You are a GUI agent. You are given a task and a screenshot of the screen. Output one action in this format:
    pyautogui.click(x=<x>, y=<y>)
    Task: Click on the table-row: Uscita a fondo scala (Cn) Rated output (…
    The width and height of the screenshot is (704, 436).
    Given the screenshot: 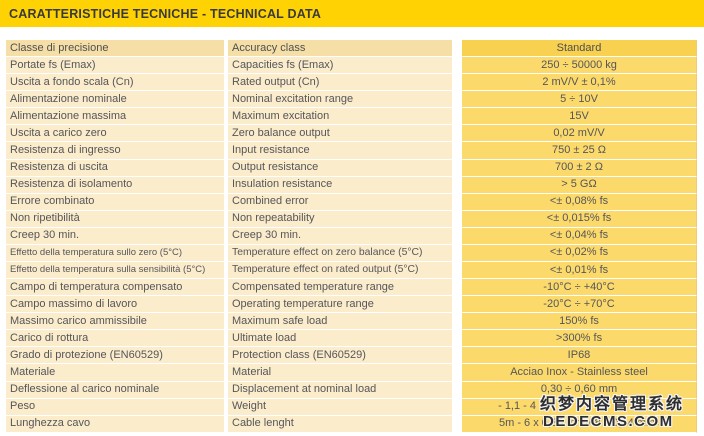 What is the action you would take?
    pyautogui.click(x=352, y=83)
    